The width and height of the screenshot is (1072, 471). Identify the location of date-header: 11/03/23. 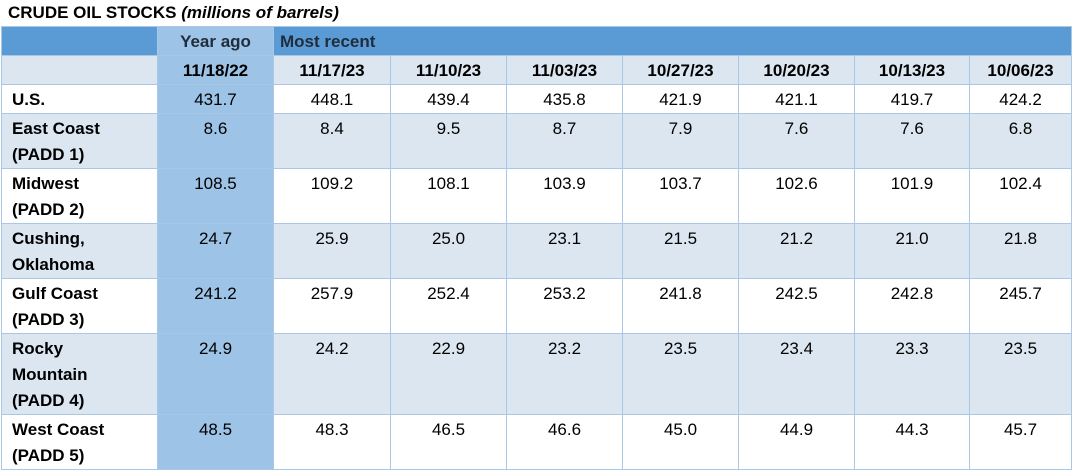
(564, 70).